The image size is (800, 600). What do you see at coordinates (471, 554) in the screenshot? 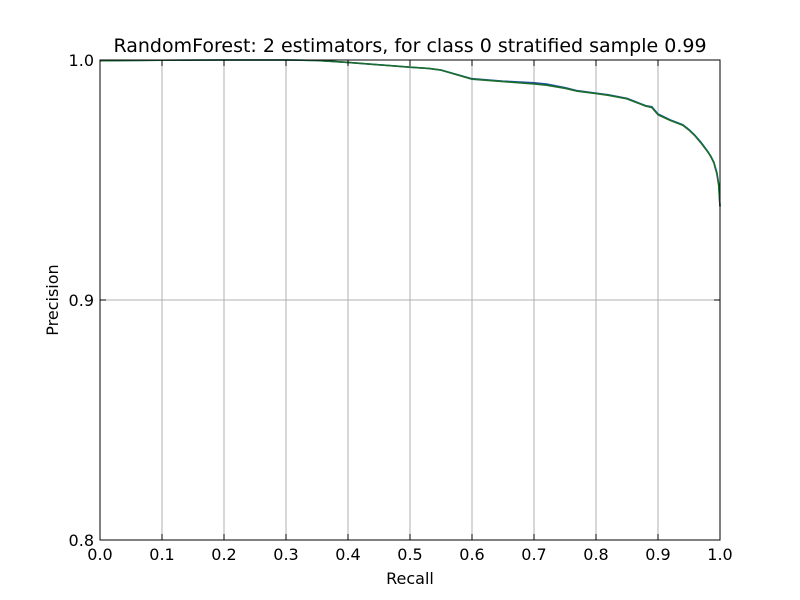
I see `x-tick-label: 0.6` at bounding box center [471, 554].